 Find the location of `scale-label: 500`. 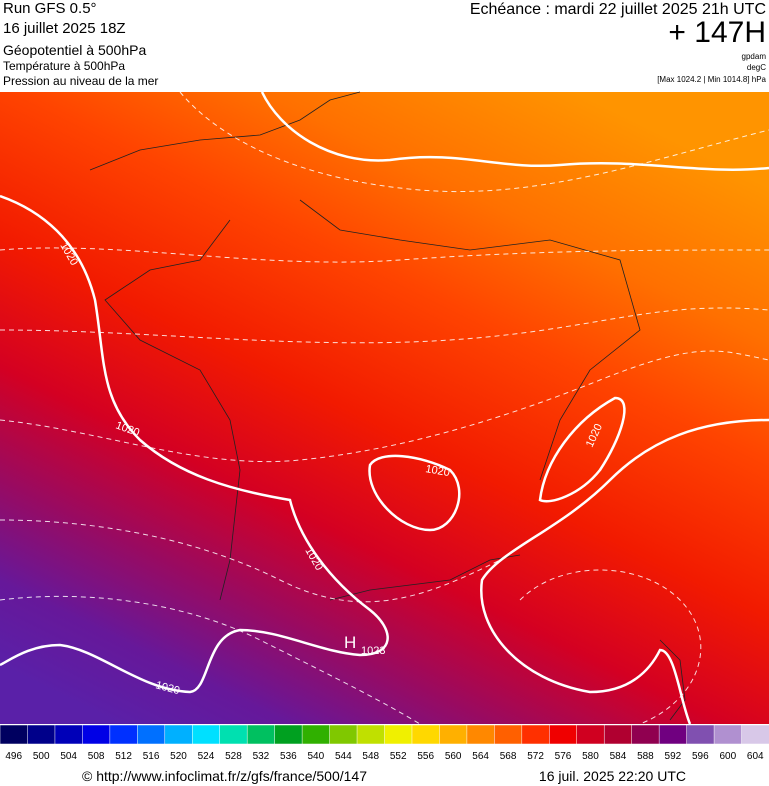

scale-label: 500 is located at coordinates (41, 756).